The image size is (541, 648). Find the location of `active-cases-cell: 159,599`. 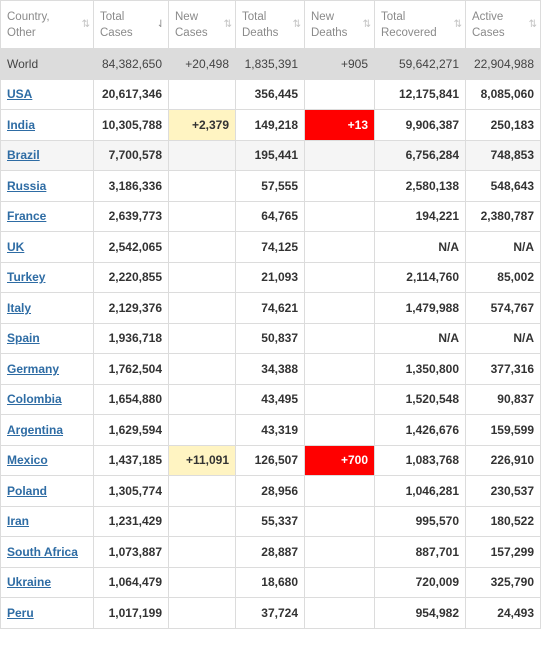

active-cases-cell: 159,599 is located at coordinates (503, 430).